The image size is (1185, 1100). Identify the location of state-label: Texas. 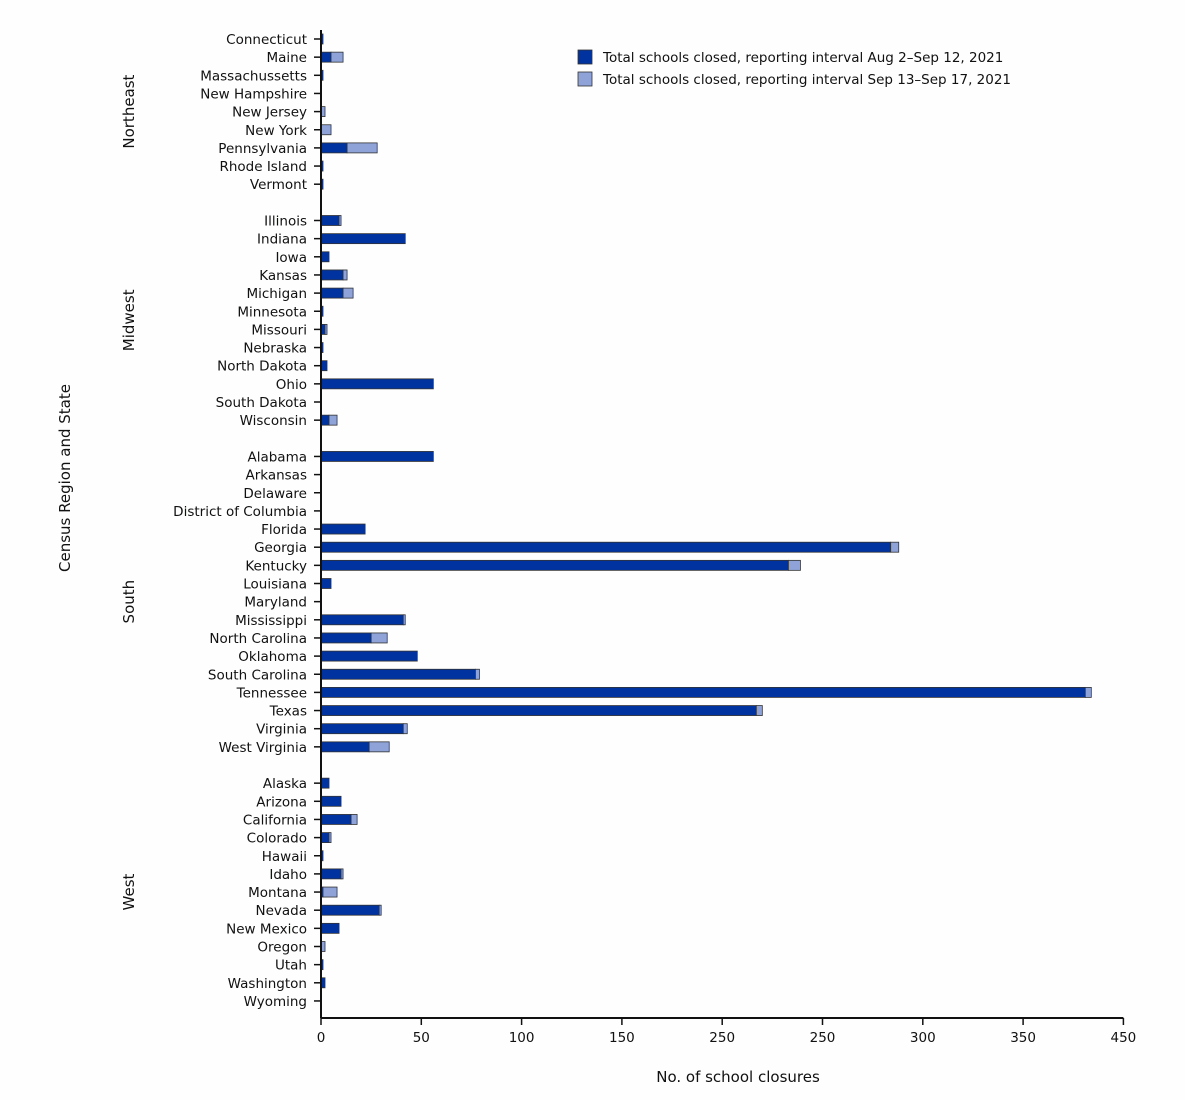
(288, 712).